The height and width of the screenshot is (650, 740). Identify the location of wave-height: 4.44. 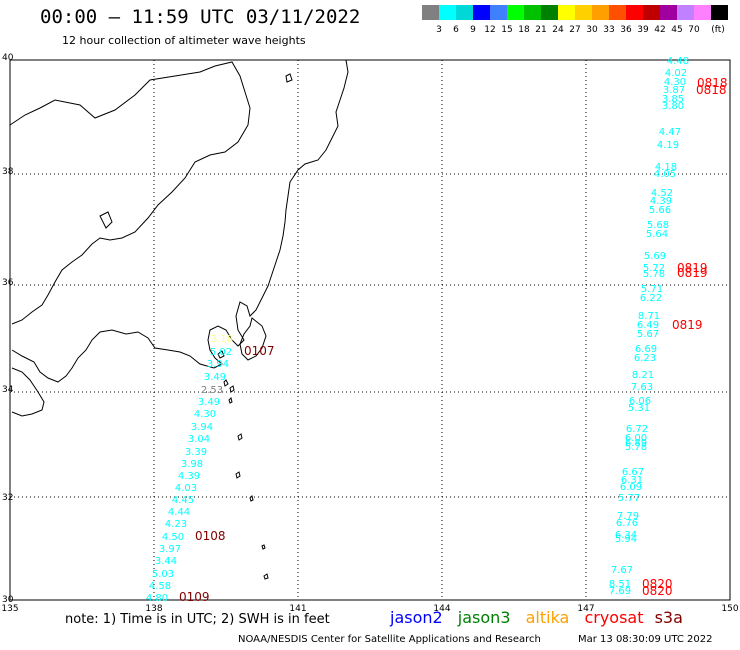
(179, 512).